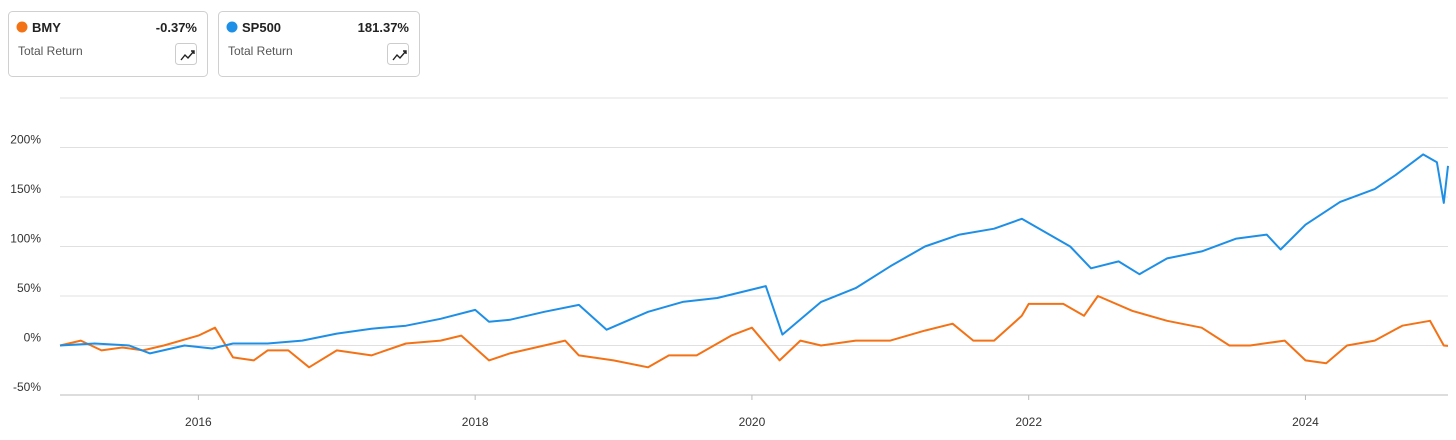 This screenshot has width=1456, height=440. What do you see at coordinates (752, 422) in the screenshot?
I see `x-tick-label: 2020` at bounding box center [752, 422].